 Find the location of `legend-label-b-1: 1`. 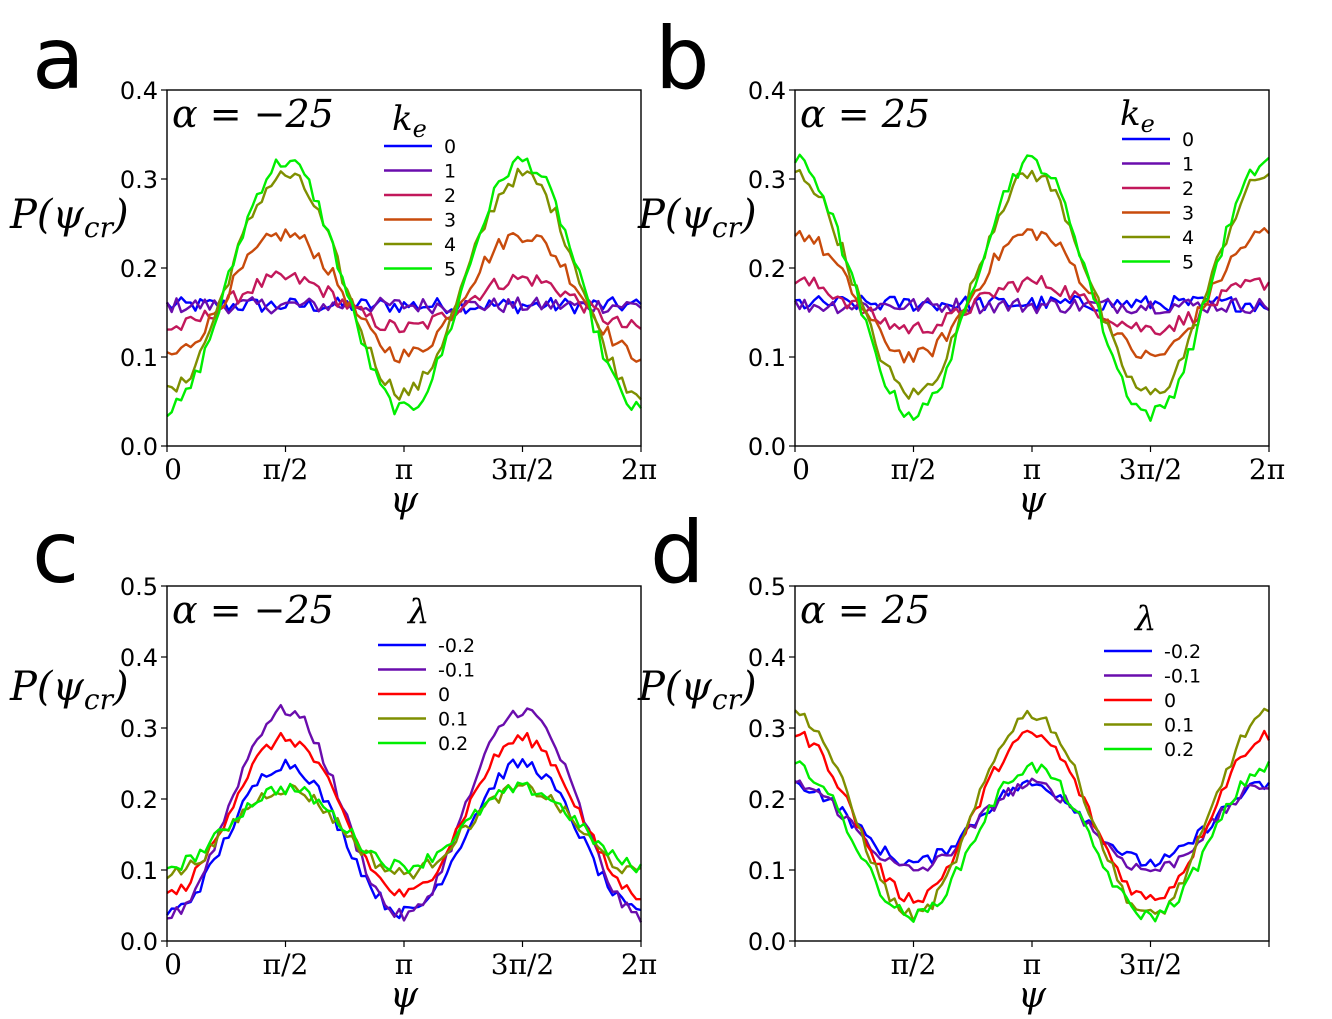

legend-label-b-1: 1 is located at coordinates (1188, 165).